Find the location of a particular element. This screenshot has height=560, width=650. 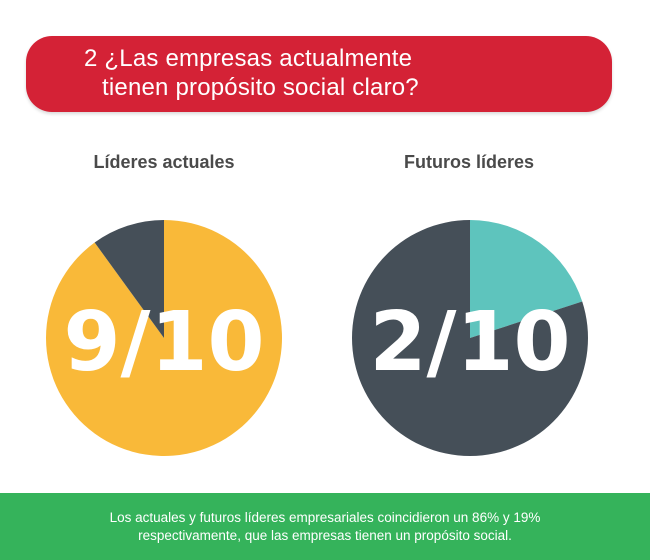

question-line-2: tienen propósito social claro? is located at coordinates (260, 87).